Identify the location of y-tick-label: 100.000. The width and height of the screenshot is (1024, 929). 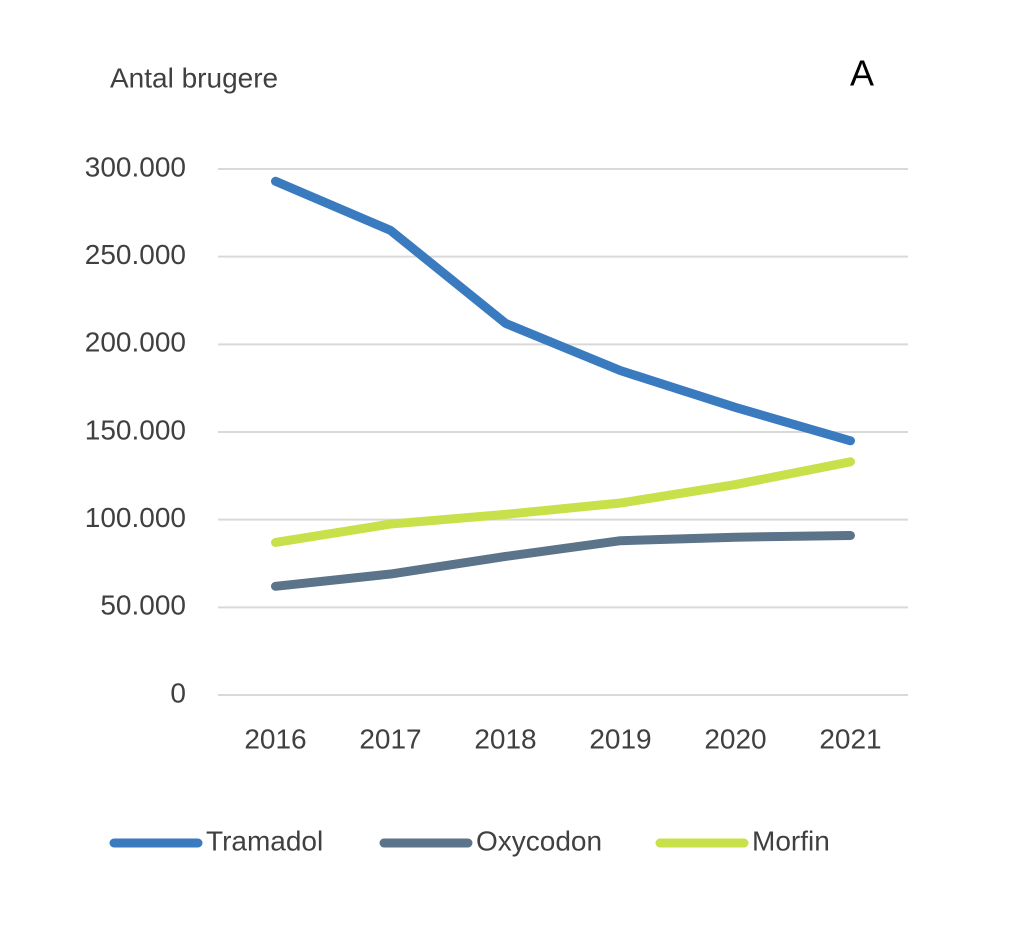
(135, 517).